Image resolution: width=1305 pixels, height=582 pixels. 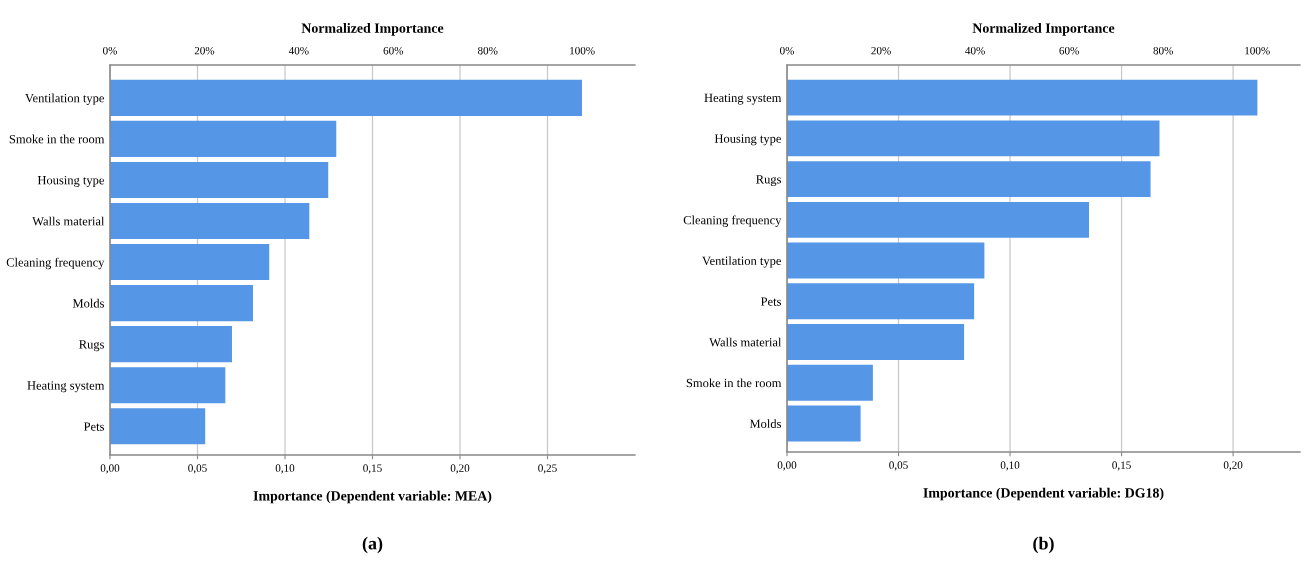 What do you see at coordinates (372, 497) in the screenshot?
I see `x-axis-title: Importance (Dependent variable: MEA)` at bounding box center [372, 497].